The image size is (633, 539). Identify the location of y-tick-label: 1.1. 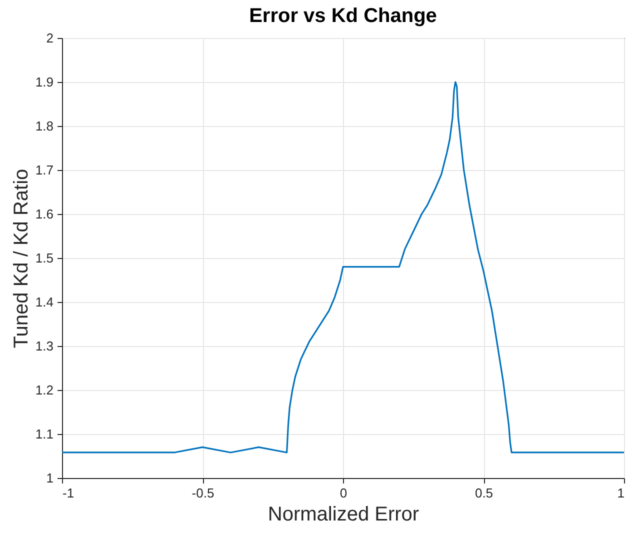
(44, 434).